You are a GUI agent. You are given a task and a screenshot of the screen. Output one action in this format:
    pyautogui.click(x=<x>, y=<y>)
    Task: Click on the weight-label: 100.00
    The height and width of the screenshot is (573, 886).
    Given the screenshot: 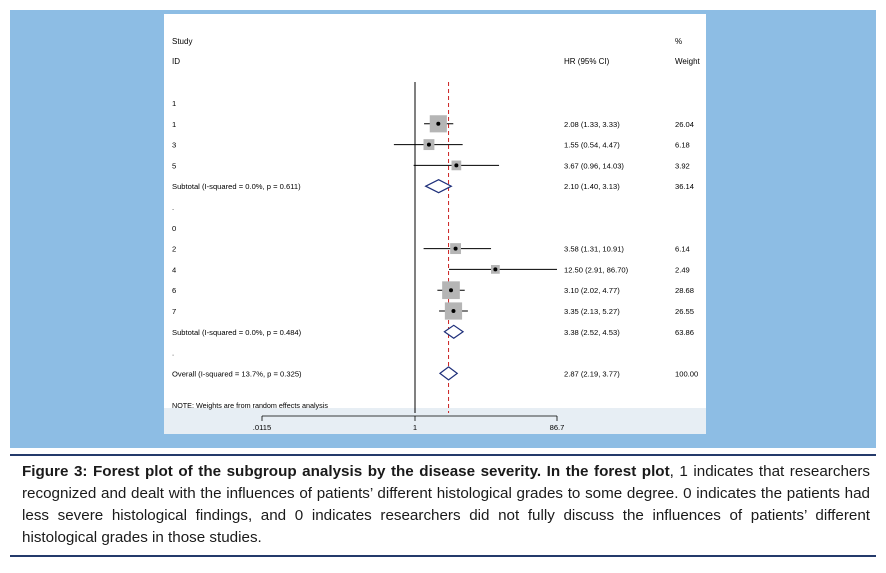 What is the action you would take?
    pyautogui.click(x=686, y=373)
    